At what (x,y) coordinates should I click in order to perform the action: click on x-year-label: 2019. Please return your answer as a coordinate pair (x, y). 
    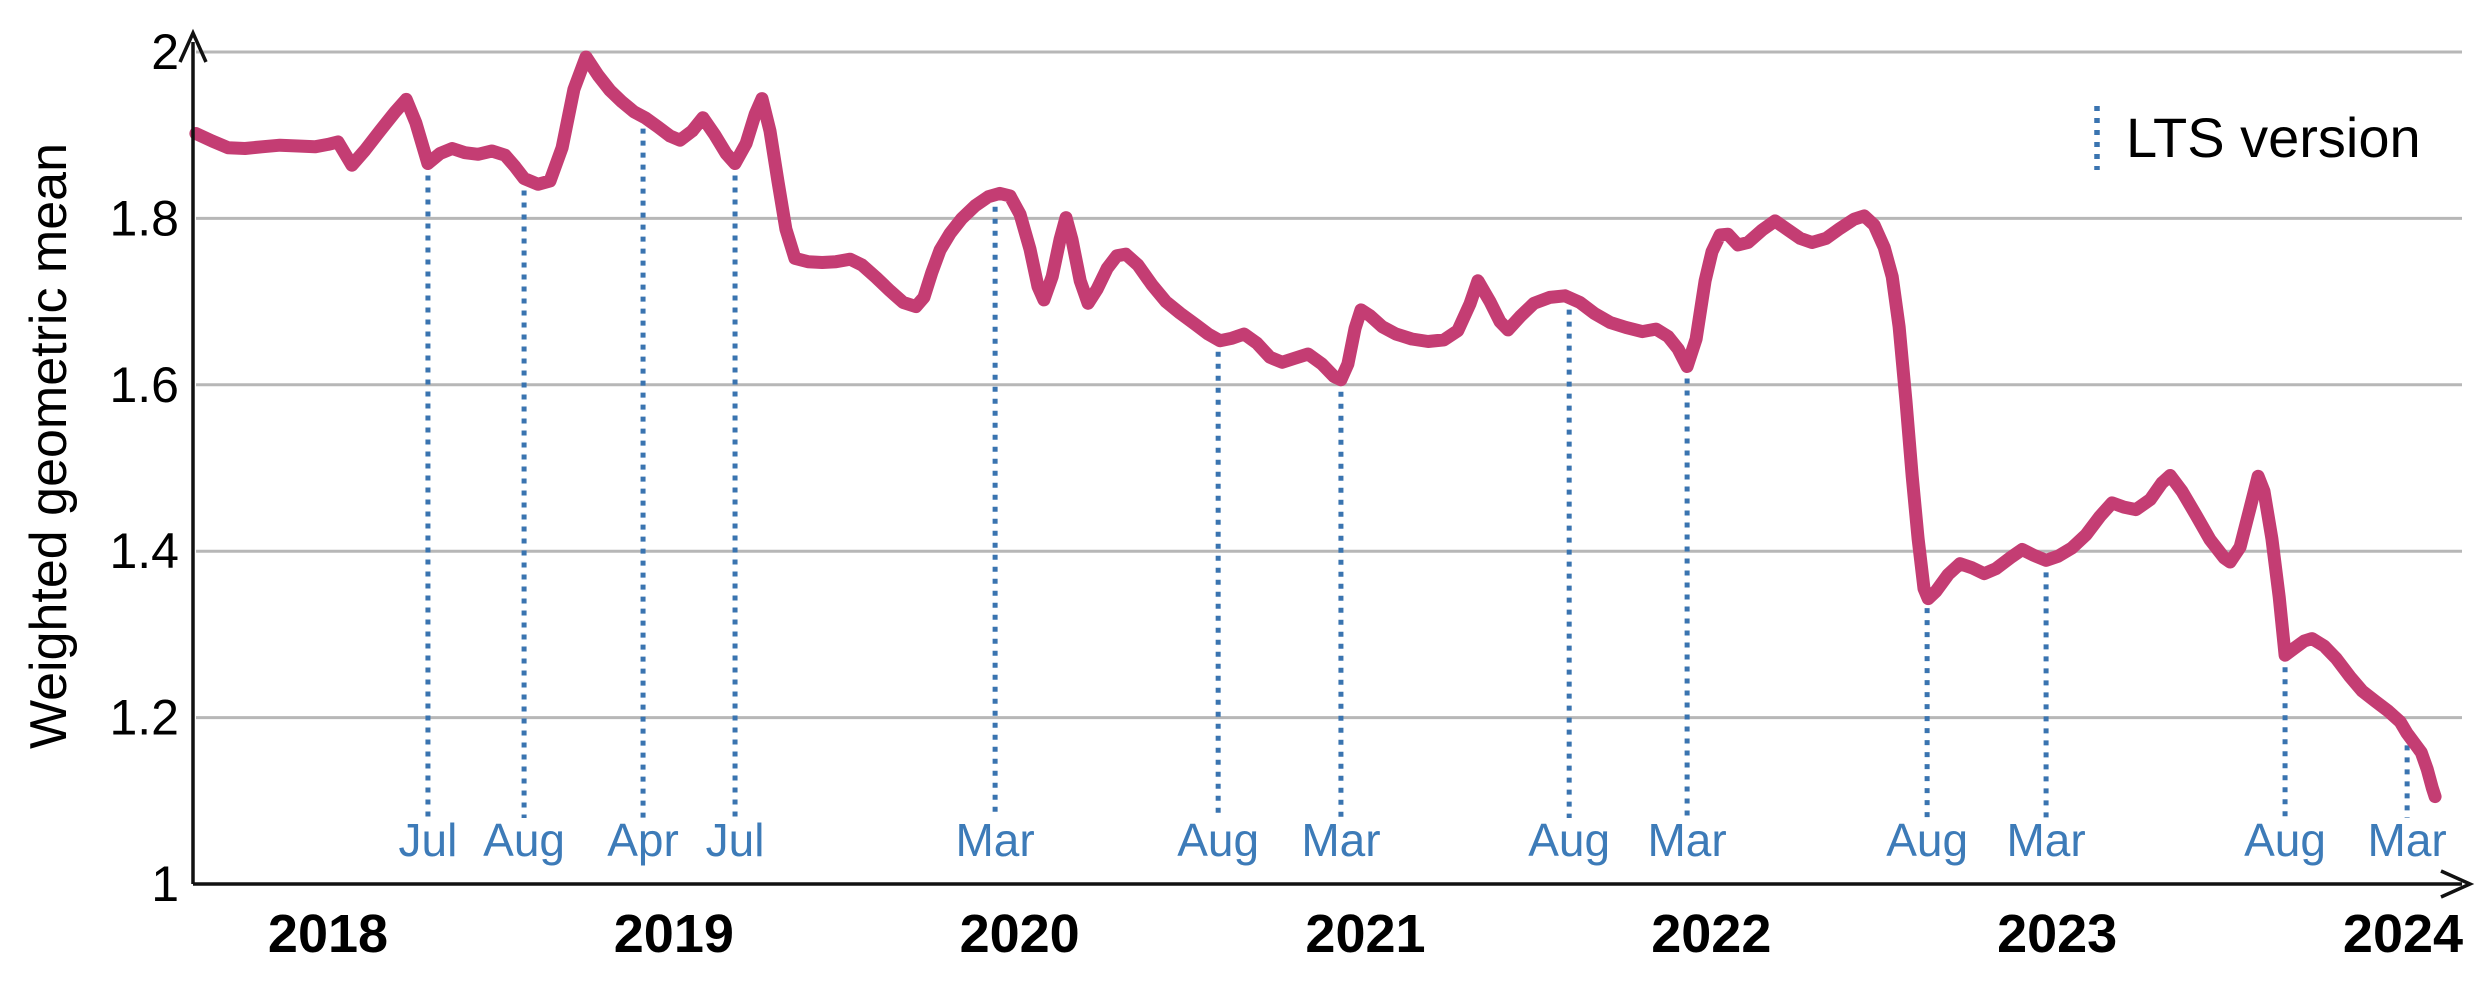
    Looking at the image, I should click on (674, 934).